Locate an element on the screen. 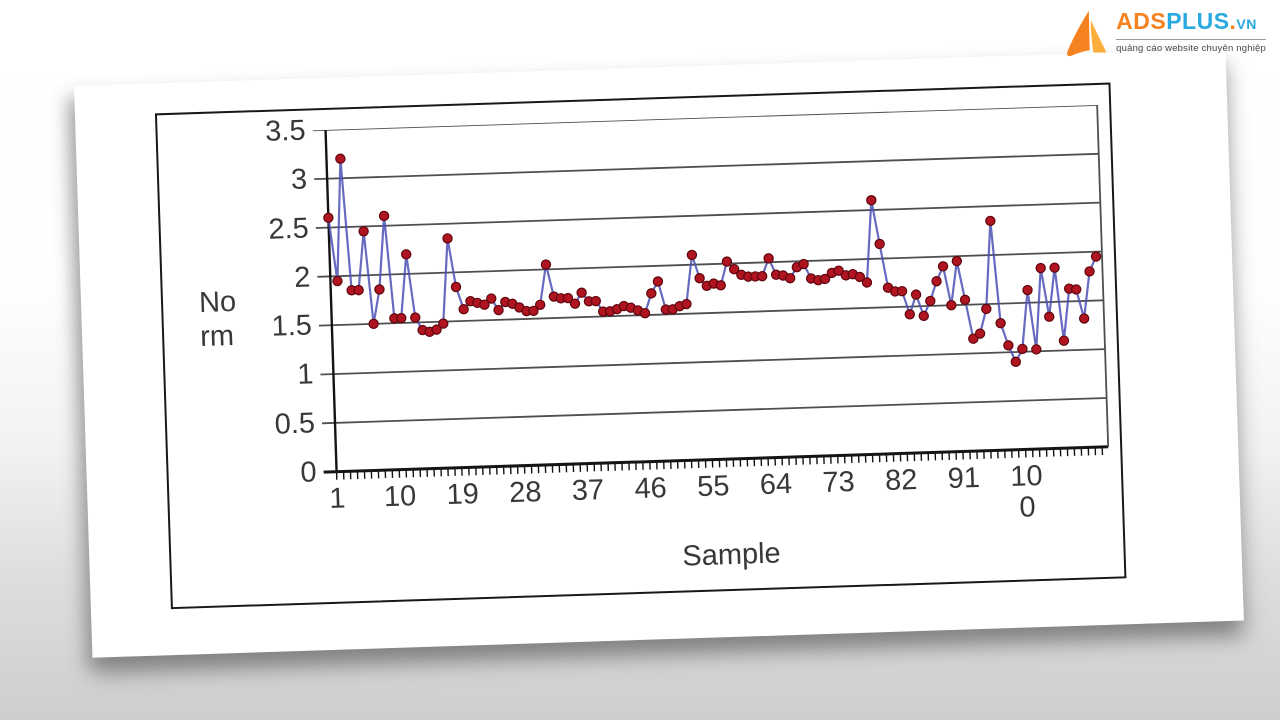 This screenshot has width=1280, height=720. x-tick-label: 37 is located at coordinates (588, 491).